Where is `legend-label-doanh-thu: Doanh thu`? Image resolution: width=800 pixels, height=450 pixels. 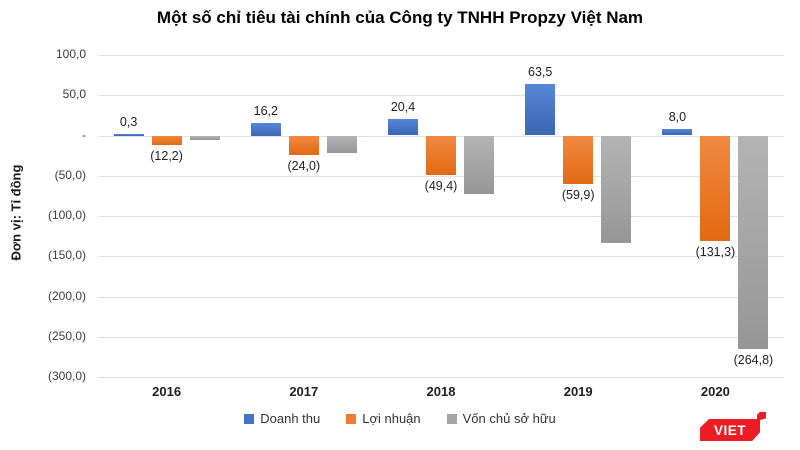 legend-label-doanh-thu: Doanh thu is located at coordinates (290, 418).